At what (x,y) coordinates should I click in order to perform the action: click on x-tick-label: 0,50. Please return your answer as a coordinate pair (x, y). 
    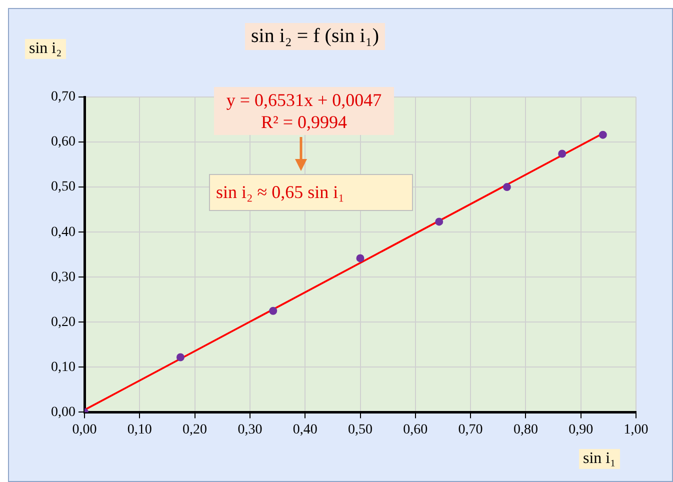
    Looking at the image, I should click on (360, 430).